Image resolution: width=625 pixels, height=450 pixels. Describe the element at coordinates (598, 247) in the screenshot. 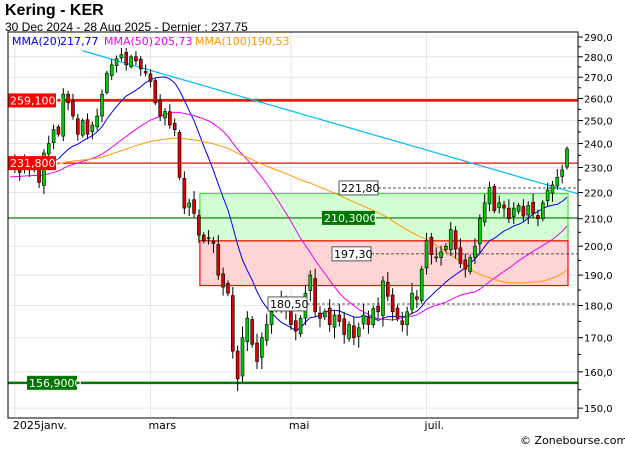

I see `y-tick-label: 200,0` at that location.